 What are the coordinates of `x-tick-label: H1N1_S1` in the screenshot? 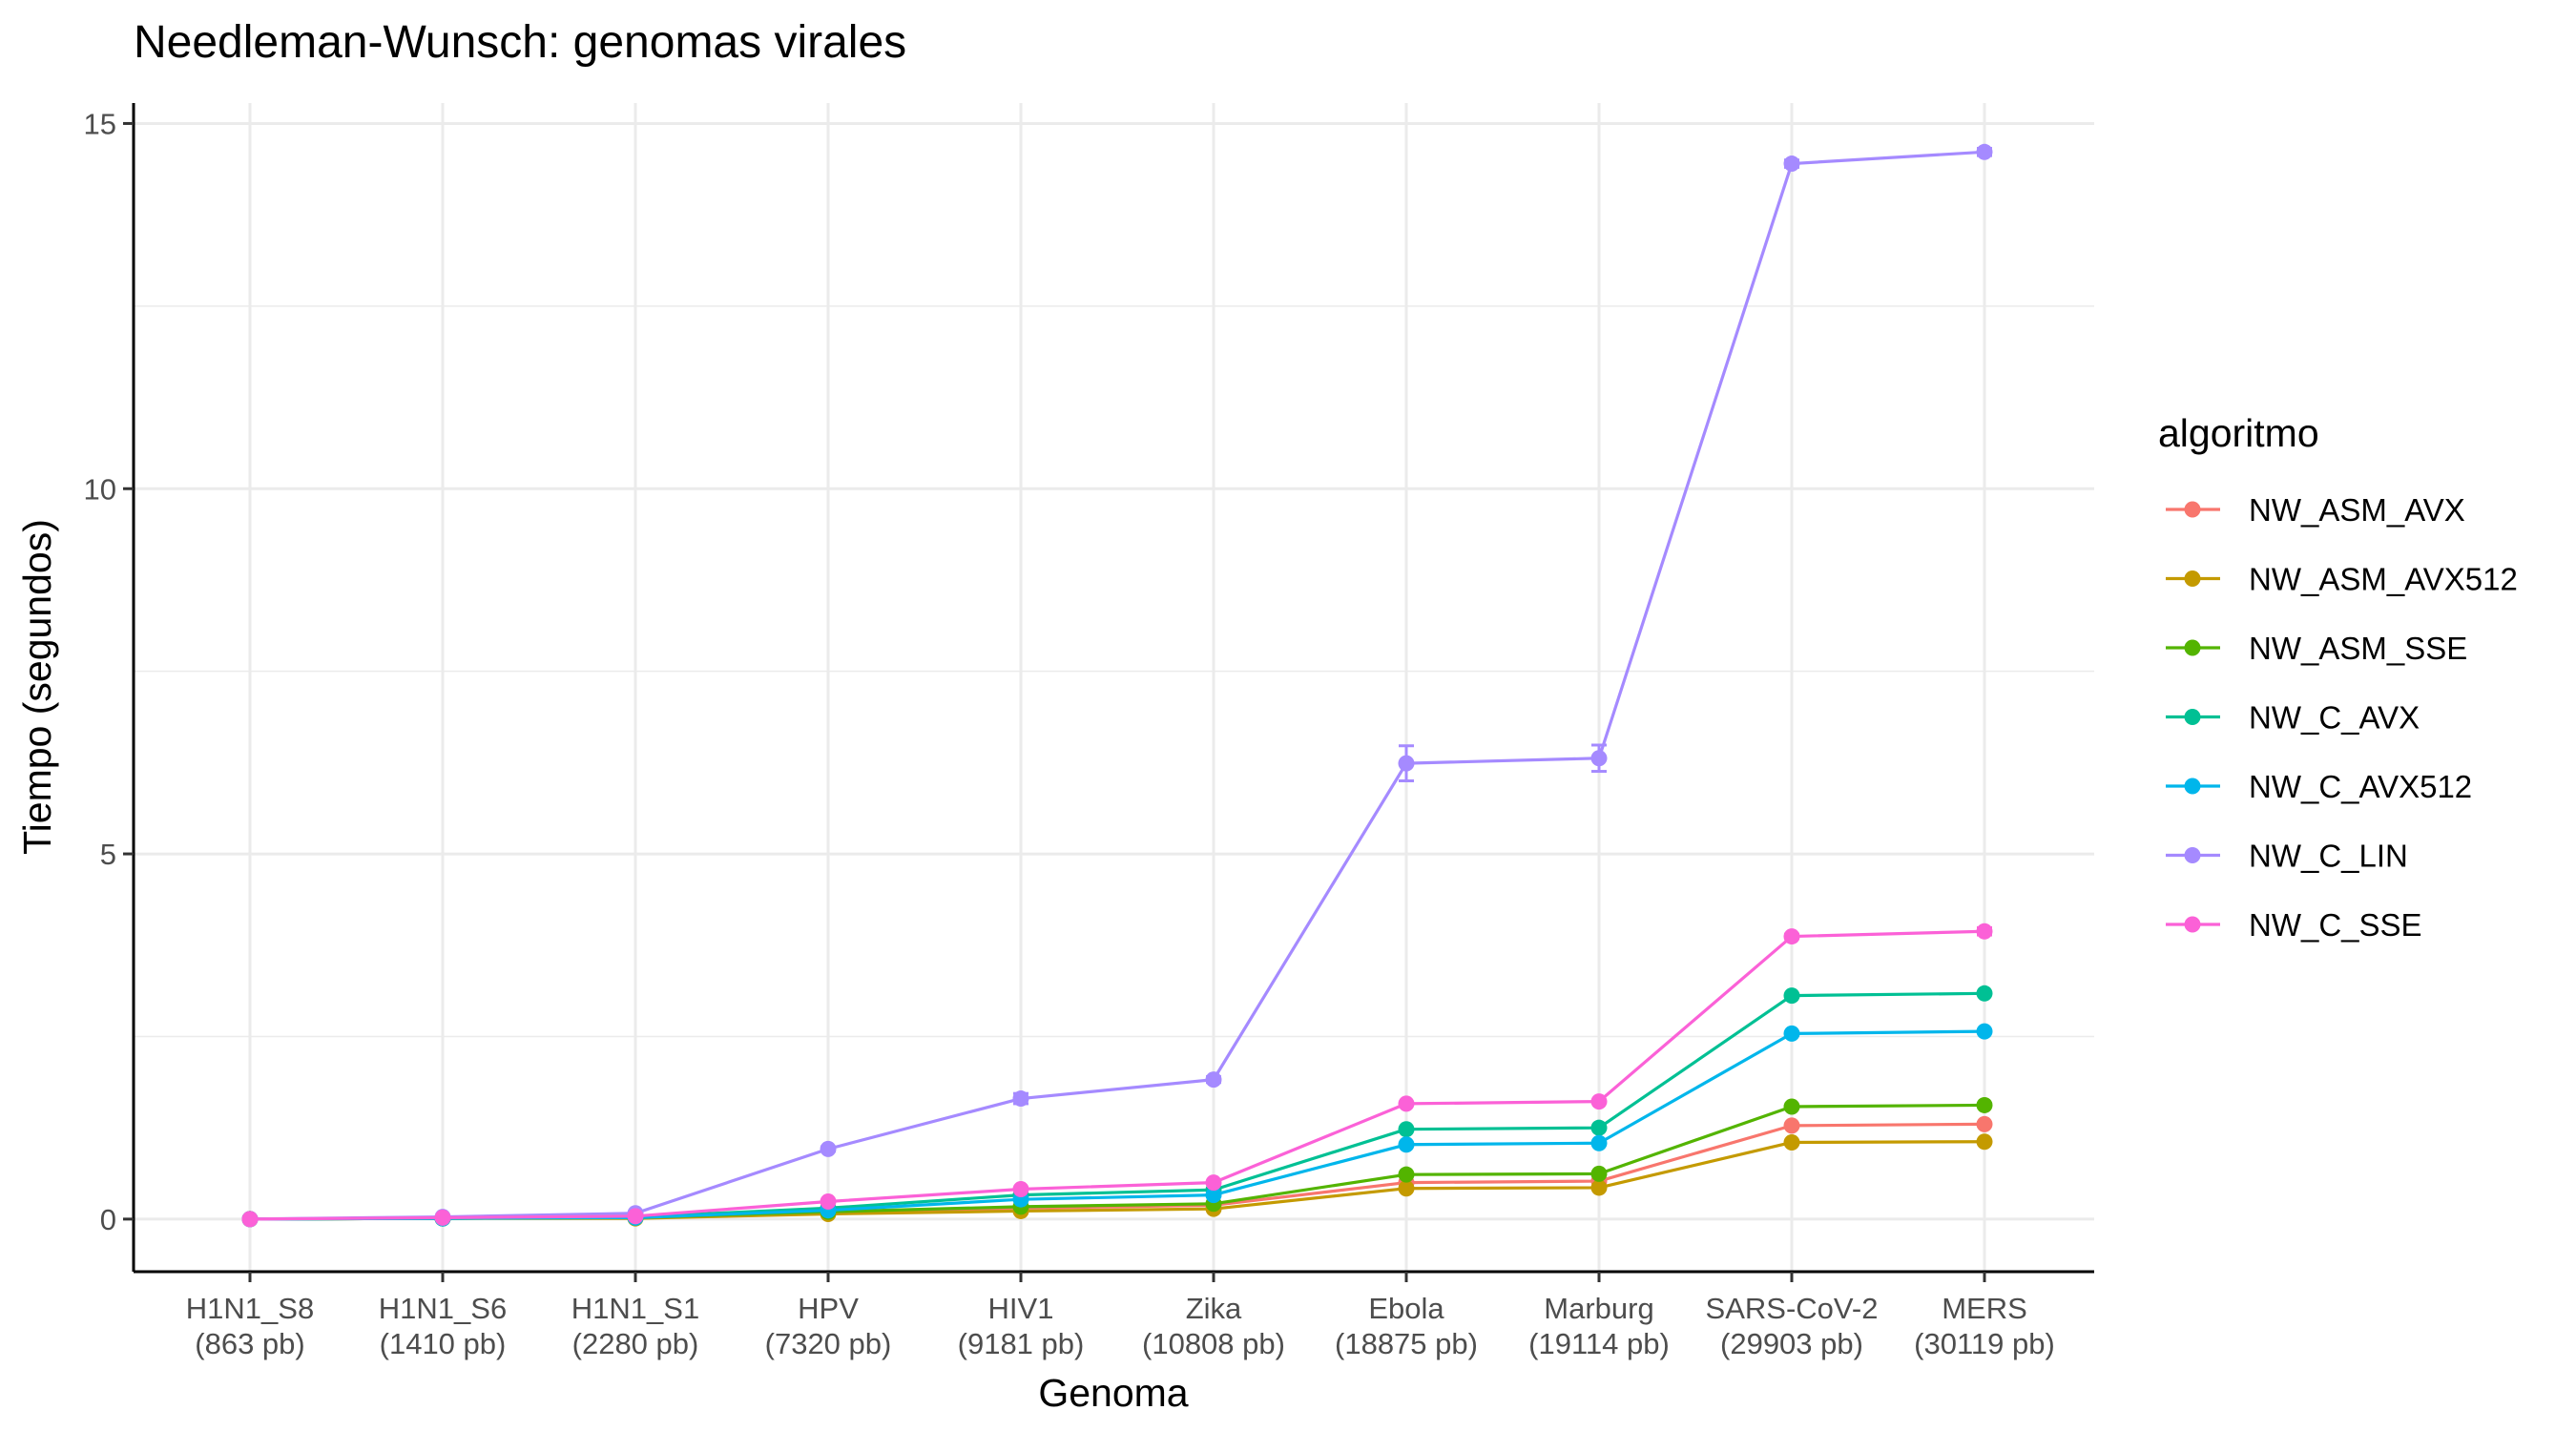 It's located at (635, 1308).